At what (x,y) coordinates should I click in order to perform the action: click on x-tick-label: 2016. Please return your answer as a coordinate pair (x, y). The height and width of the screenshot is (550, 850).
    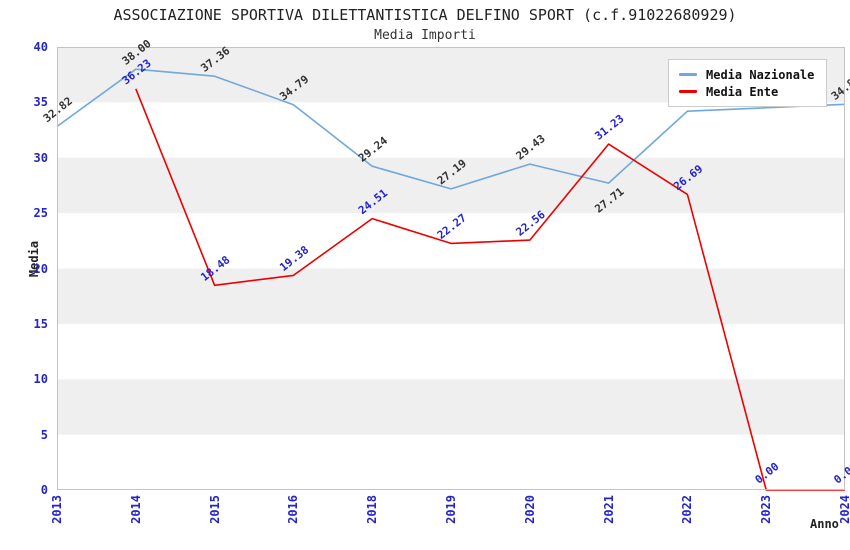
    Looking at the image, I should click on (293, 509).